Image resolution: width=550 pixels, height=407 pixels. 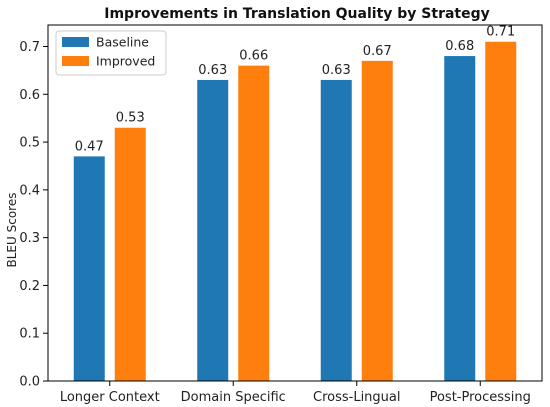 What do you see at coordinates (130, 118) in the screenshot?
I see `bar-value-label: 0.53` at bounding box center [130, 118].